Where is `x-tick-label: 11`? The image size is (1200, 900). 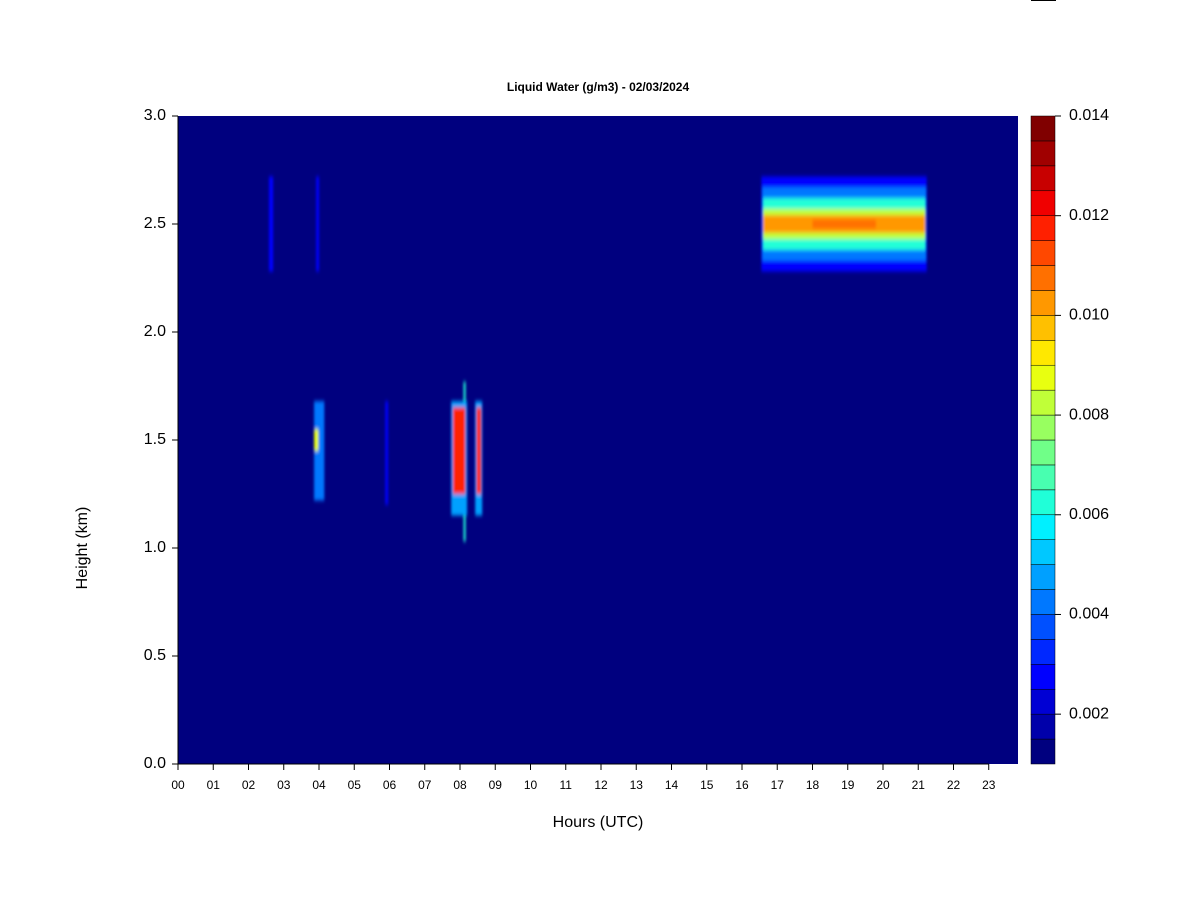 x-tick-label: 11 is located at coordinates (566, 785).